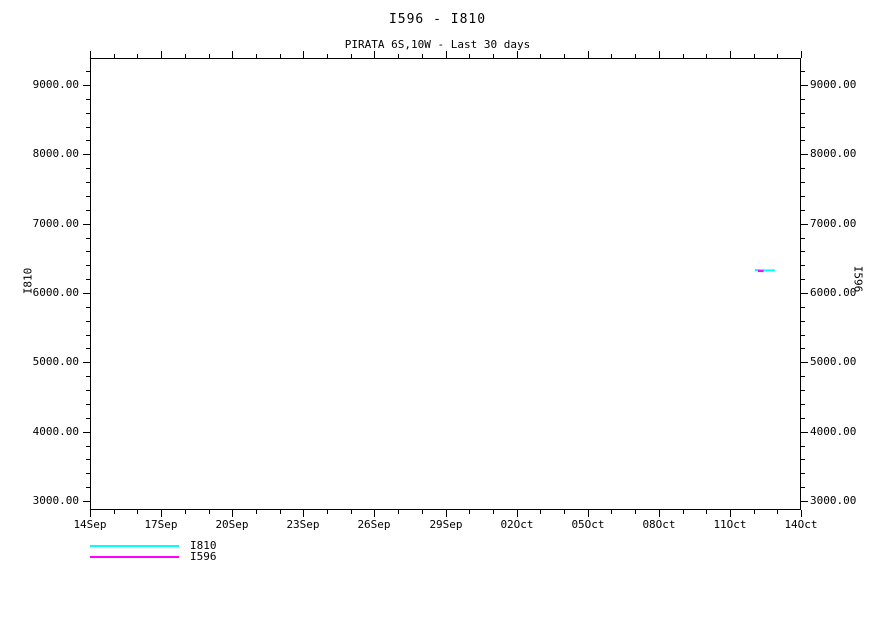 Image resolution: width=891 pixels, height=630 pixels. What do you see at coordinates (232, 524) in the screenshot?
I see `x-axis-tick-label: 20Sep` at bounding box center [232, 524].